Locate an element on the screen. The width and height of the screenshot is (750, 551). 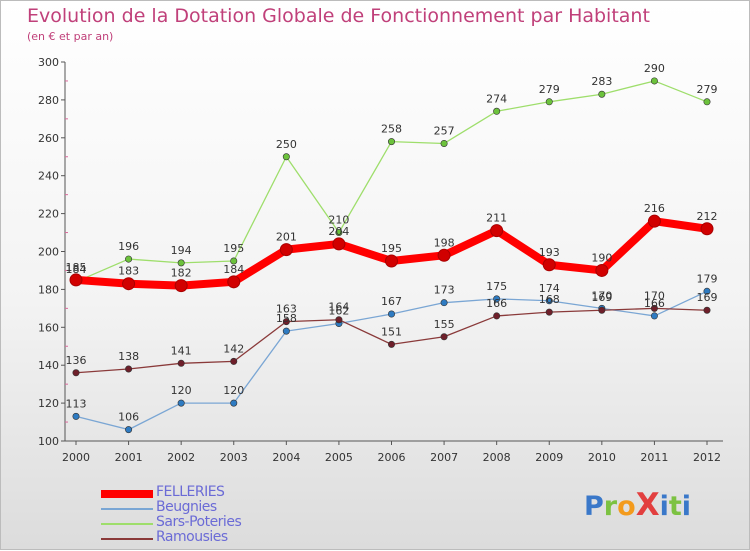
data-label: 138 is located at coordinates (128, 356).